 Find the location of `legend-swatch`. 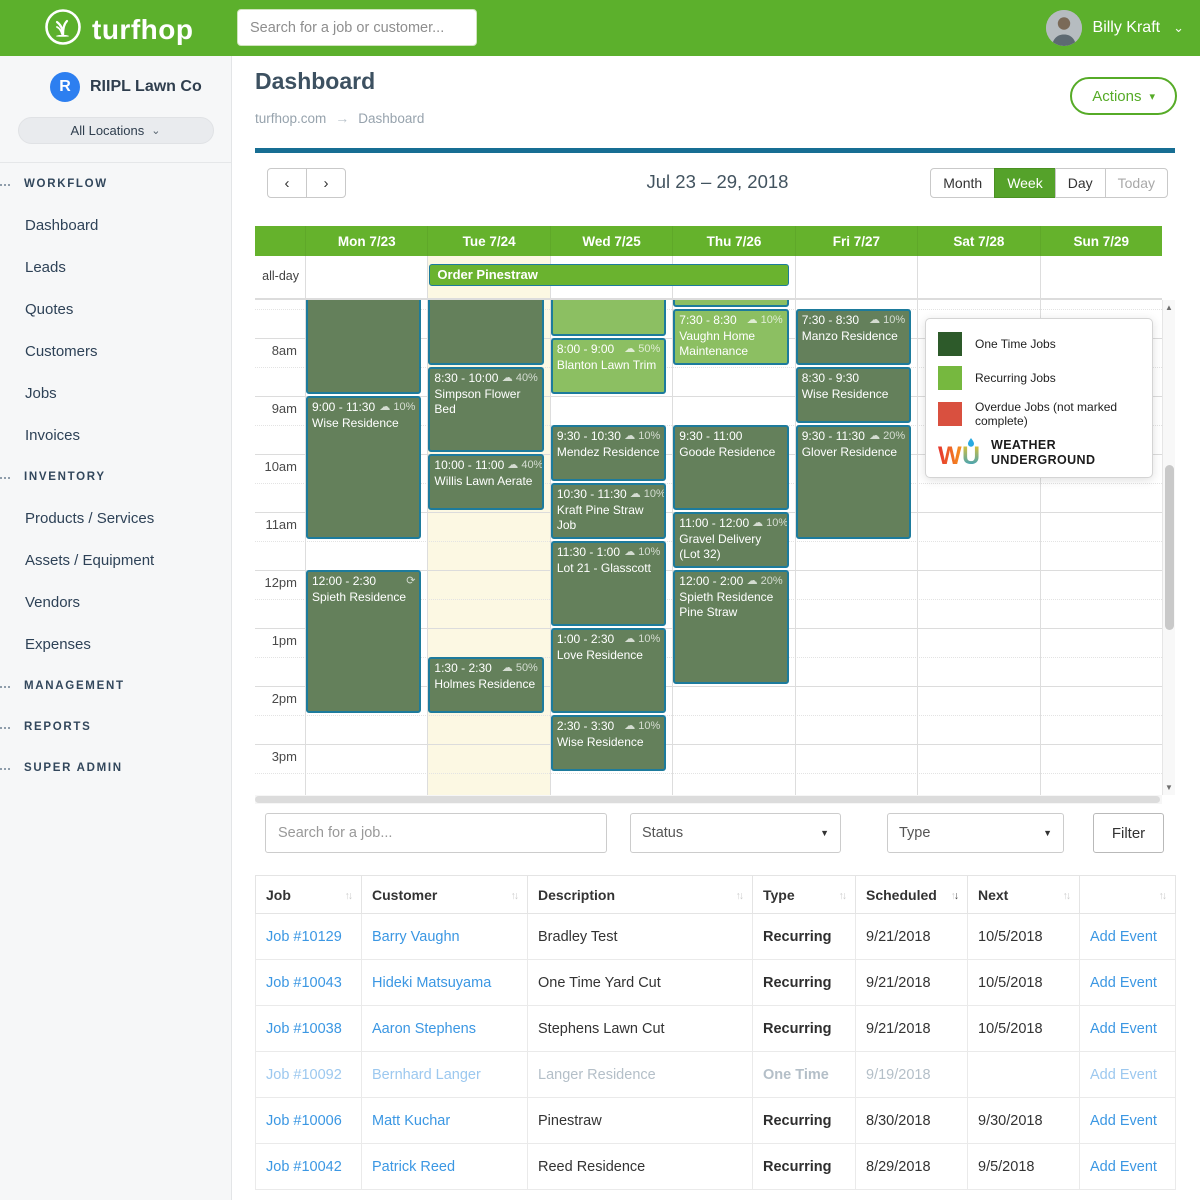

legend-swatch is located at coordinates (950, 414).